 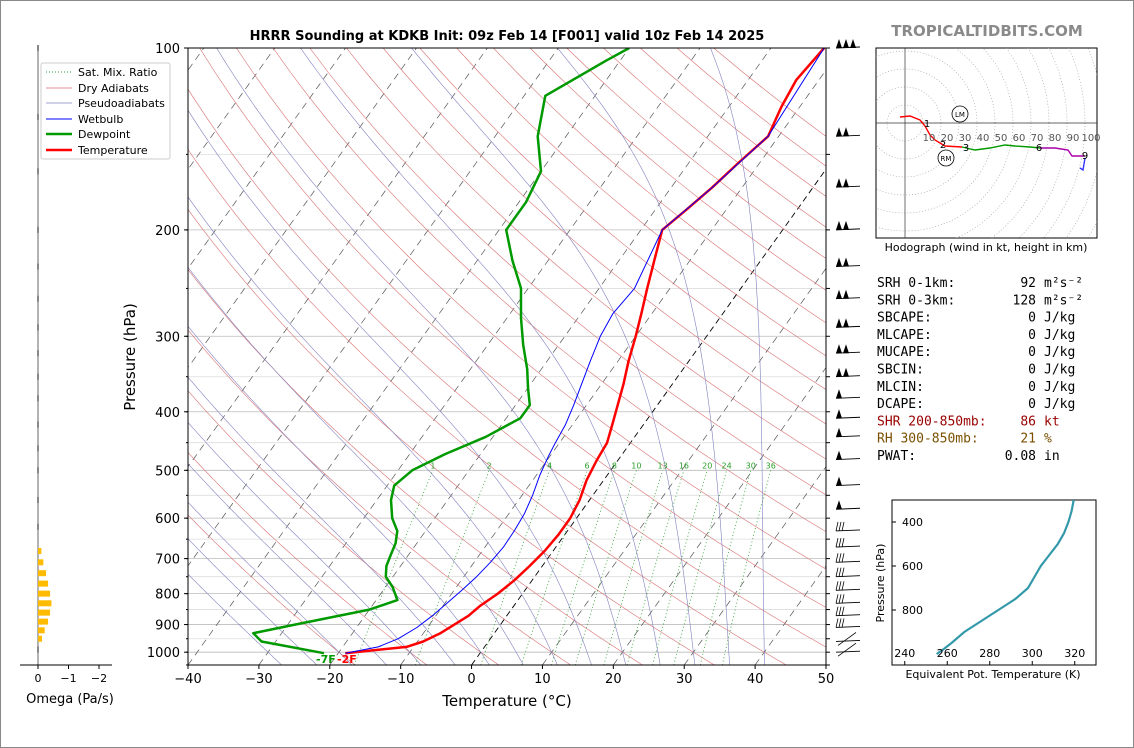 I want to click on stat-unit: J/kg, so click(x=1059, y=352).